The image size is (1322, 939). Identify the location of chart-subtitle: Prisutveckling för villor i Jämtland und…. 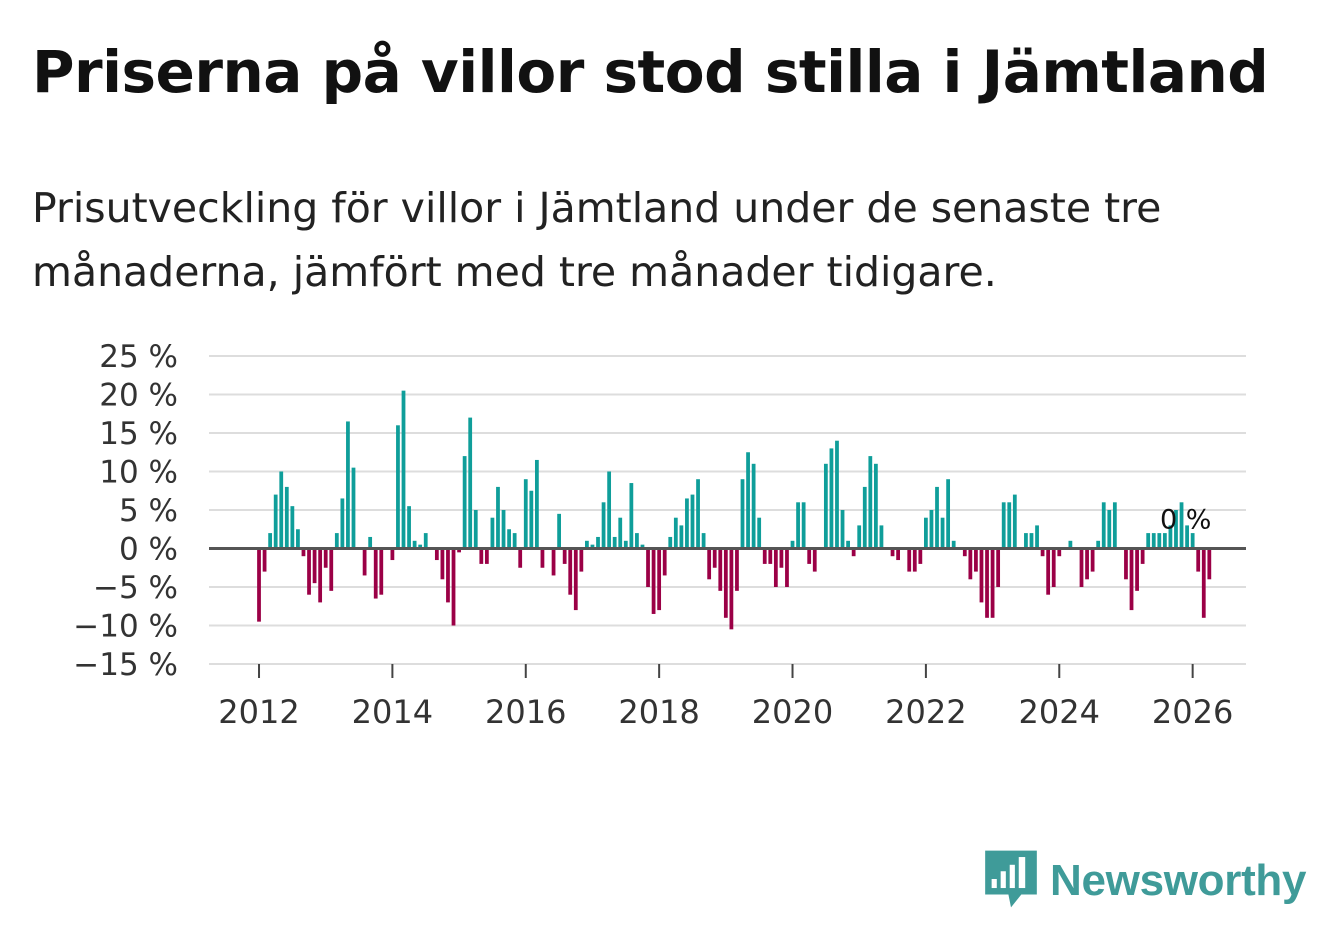
(597, 240).